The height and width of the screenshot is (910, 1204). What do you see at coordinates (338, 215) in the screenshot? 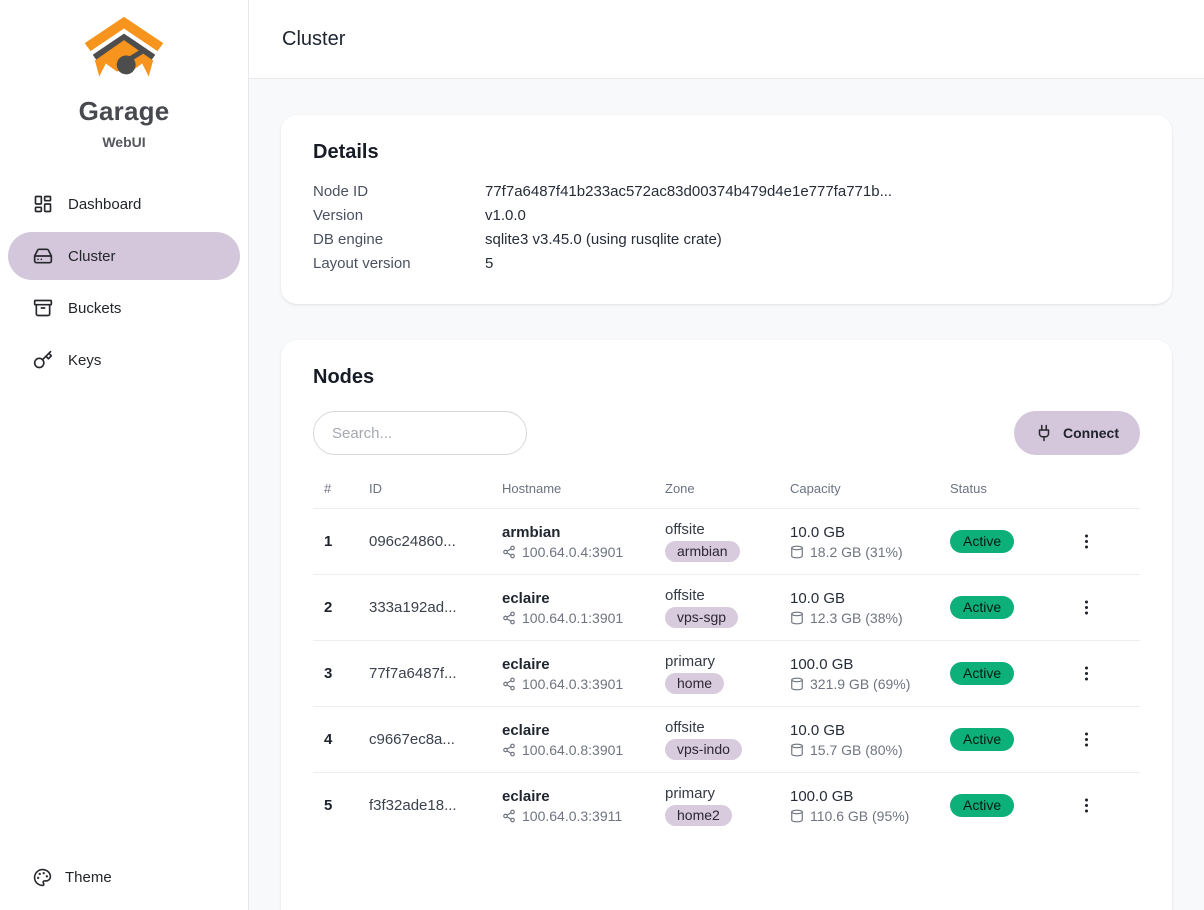
I see `detail-label: Version` at bounding box center [338, 215].